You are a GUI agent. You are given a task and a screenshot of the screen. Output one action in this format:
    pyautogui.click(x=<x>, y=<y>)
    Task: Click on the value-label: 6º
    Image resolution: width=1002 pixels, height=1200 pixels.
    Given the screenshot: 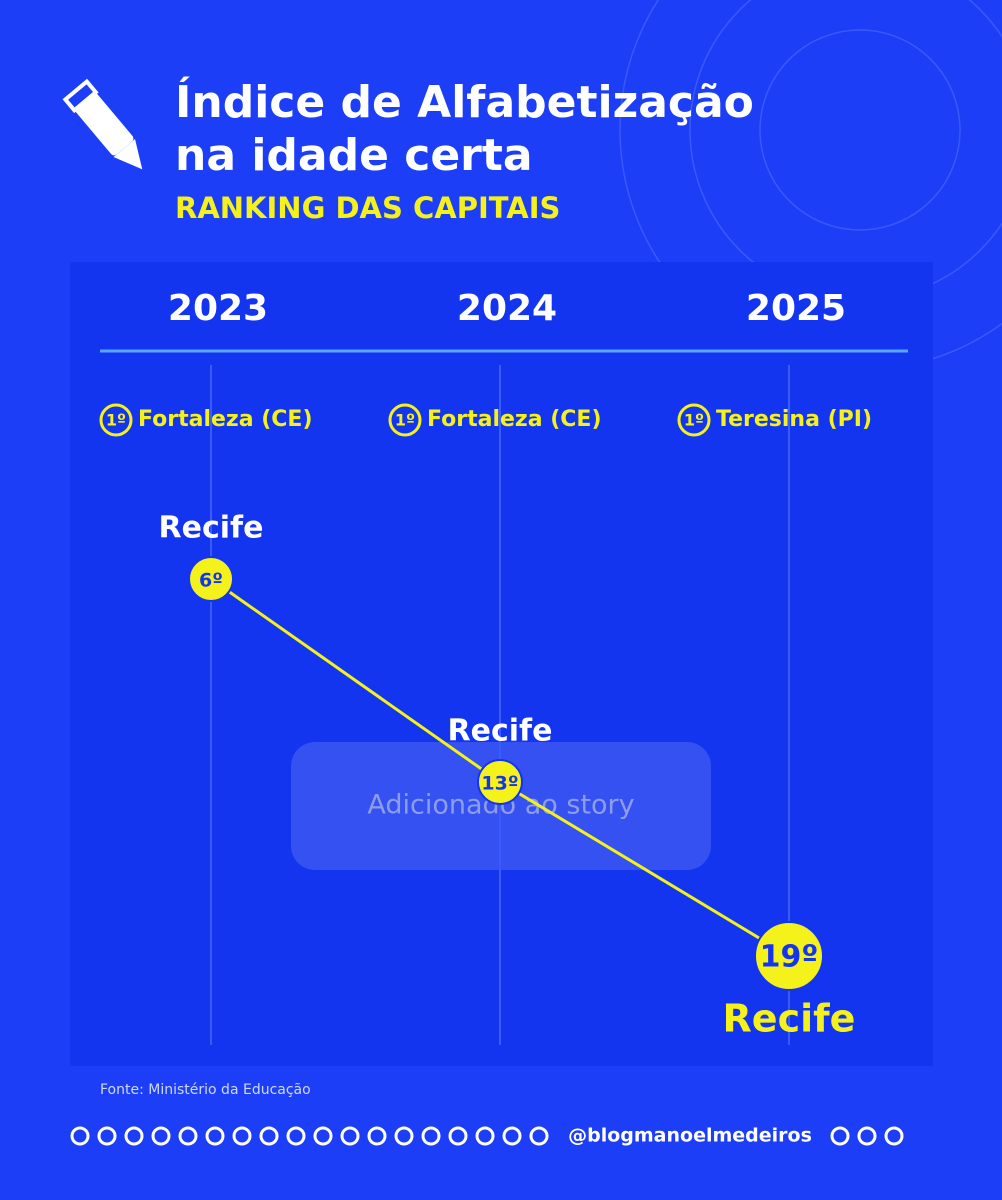 What is the action you would take?
    pyautogui.click(x=211, y=581)
    